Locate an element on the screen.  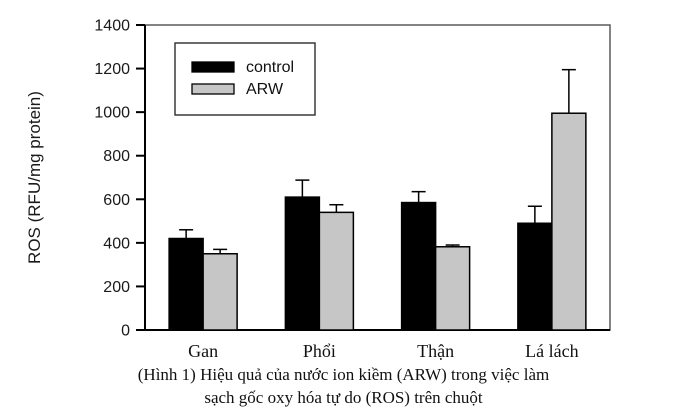
caption-line-2: sạch gốc oxy hóa tự do (ROS) trên chuột is located at coordinates (343, 397).